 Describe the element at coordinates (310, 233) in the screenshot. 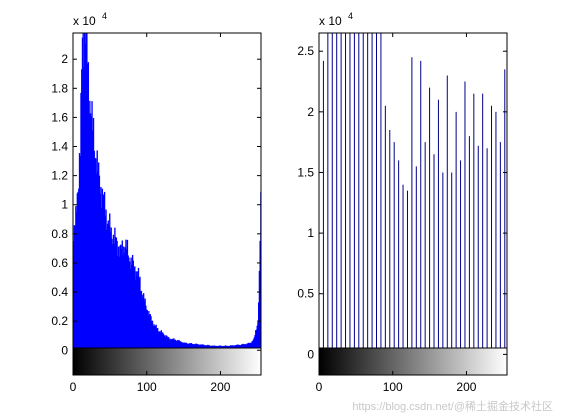

I see `y-tick-label: 1` at that location.